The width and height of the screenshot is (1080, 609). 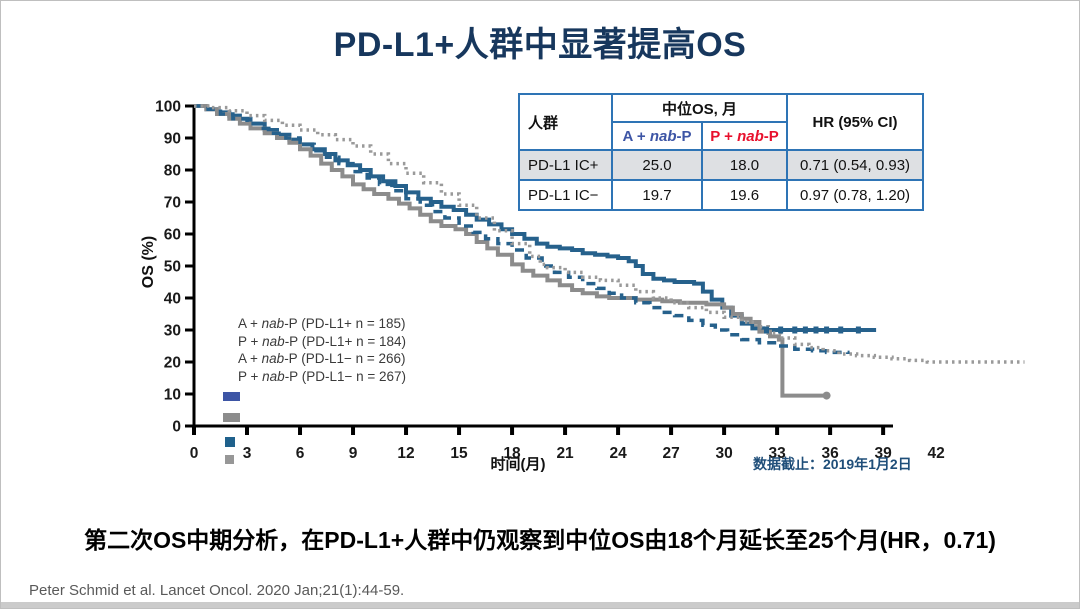 What do you see at coordinates (832, 464) in the screenshot?
I see `data-cutoff-note: 数据截止：2019年1月2日` at bounding box center [832, 464].